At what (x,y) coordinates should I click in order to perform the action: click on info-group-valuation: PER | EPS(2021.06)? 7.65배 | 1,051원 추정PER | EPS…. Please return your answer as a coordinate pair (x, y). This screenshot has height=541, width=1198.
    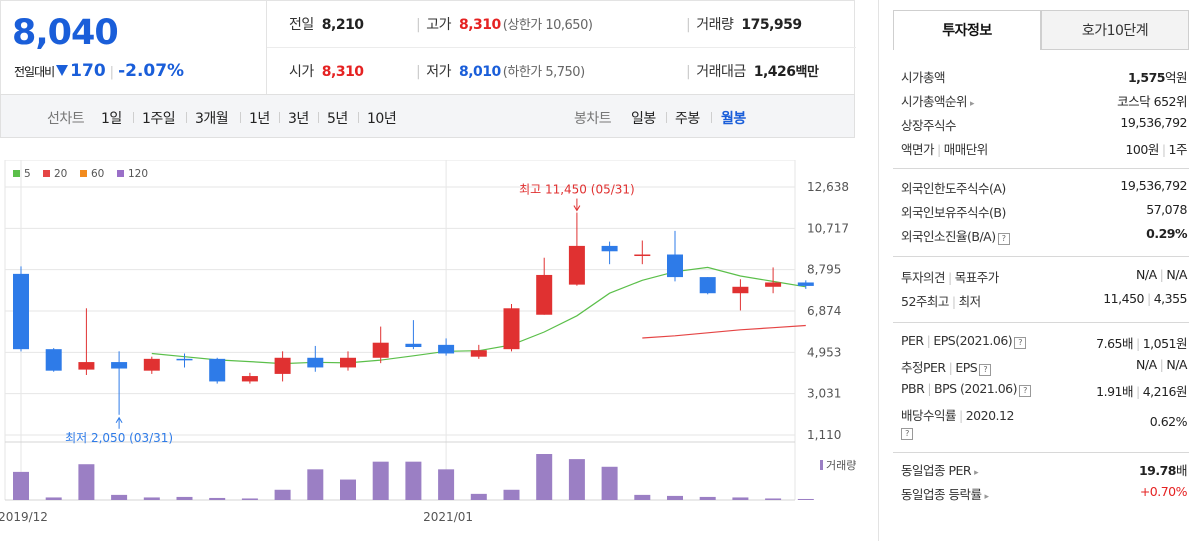
    Looking at the image, I should click on (1041, 384).